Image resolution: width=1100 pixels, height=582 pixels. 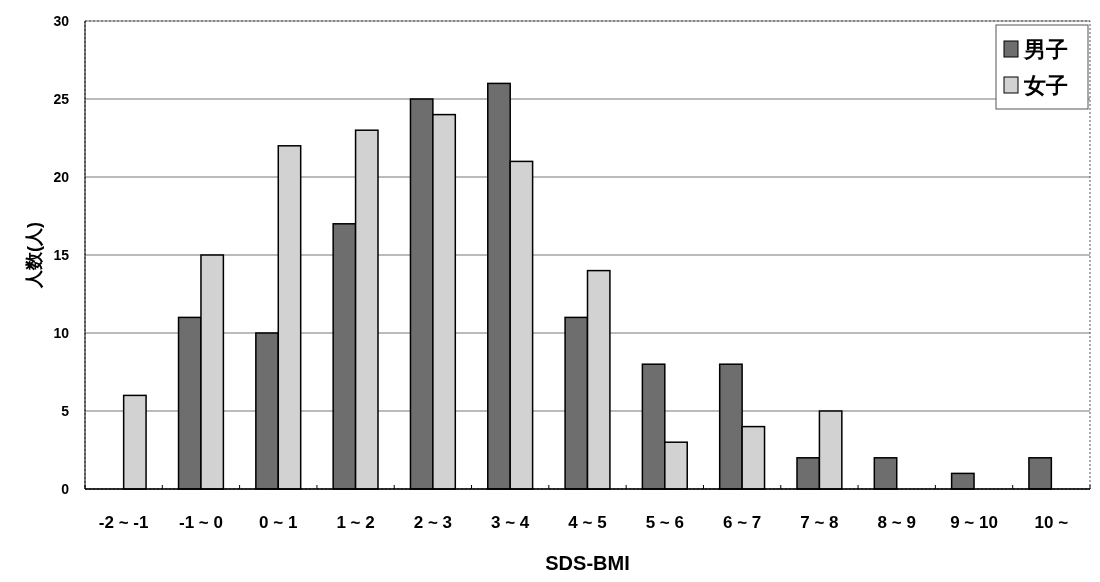 I want to click on y-axis-title: 人数(人), so click(x=34, y=255).